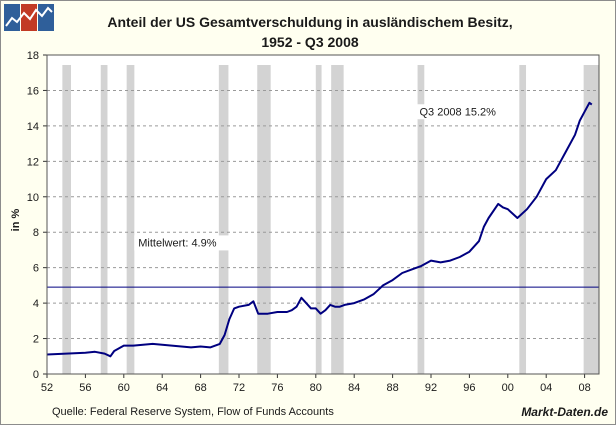 The width and height of the screenshot is (616, 425). Describe the element at coordinates (36, 304) in the screenshot. I see `y-tick-label: 4` at that location.